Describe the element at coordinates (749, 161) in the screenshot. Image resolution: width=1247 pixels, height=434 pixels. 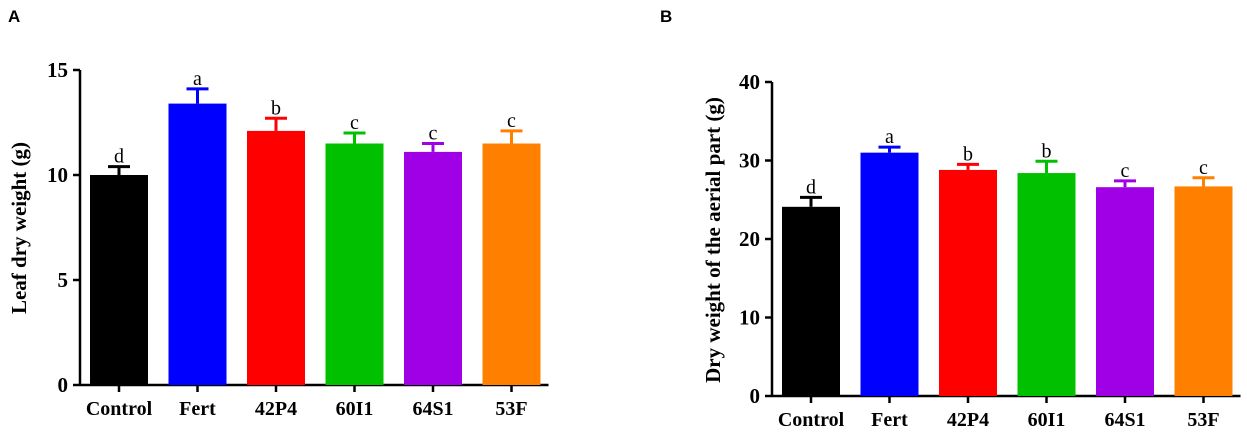
I see `y-tick-label: 30` at that location.